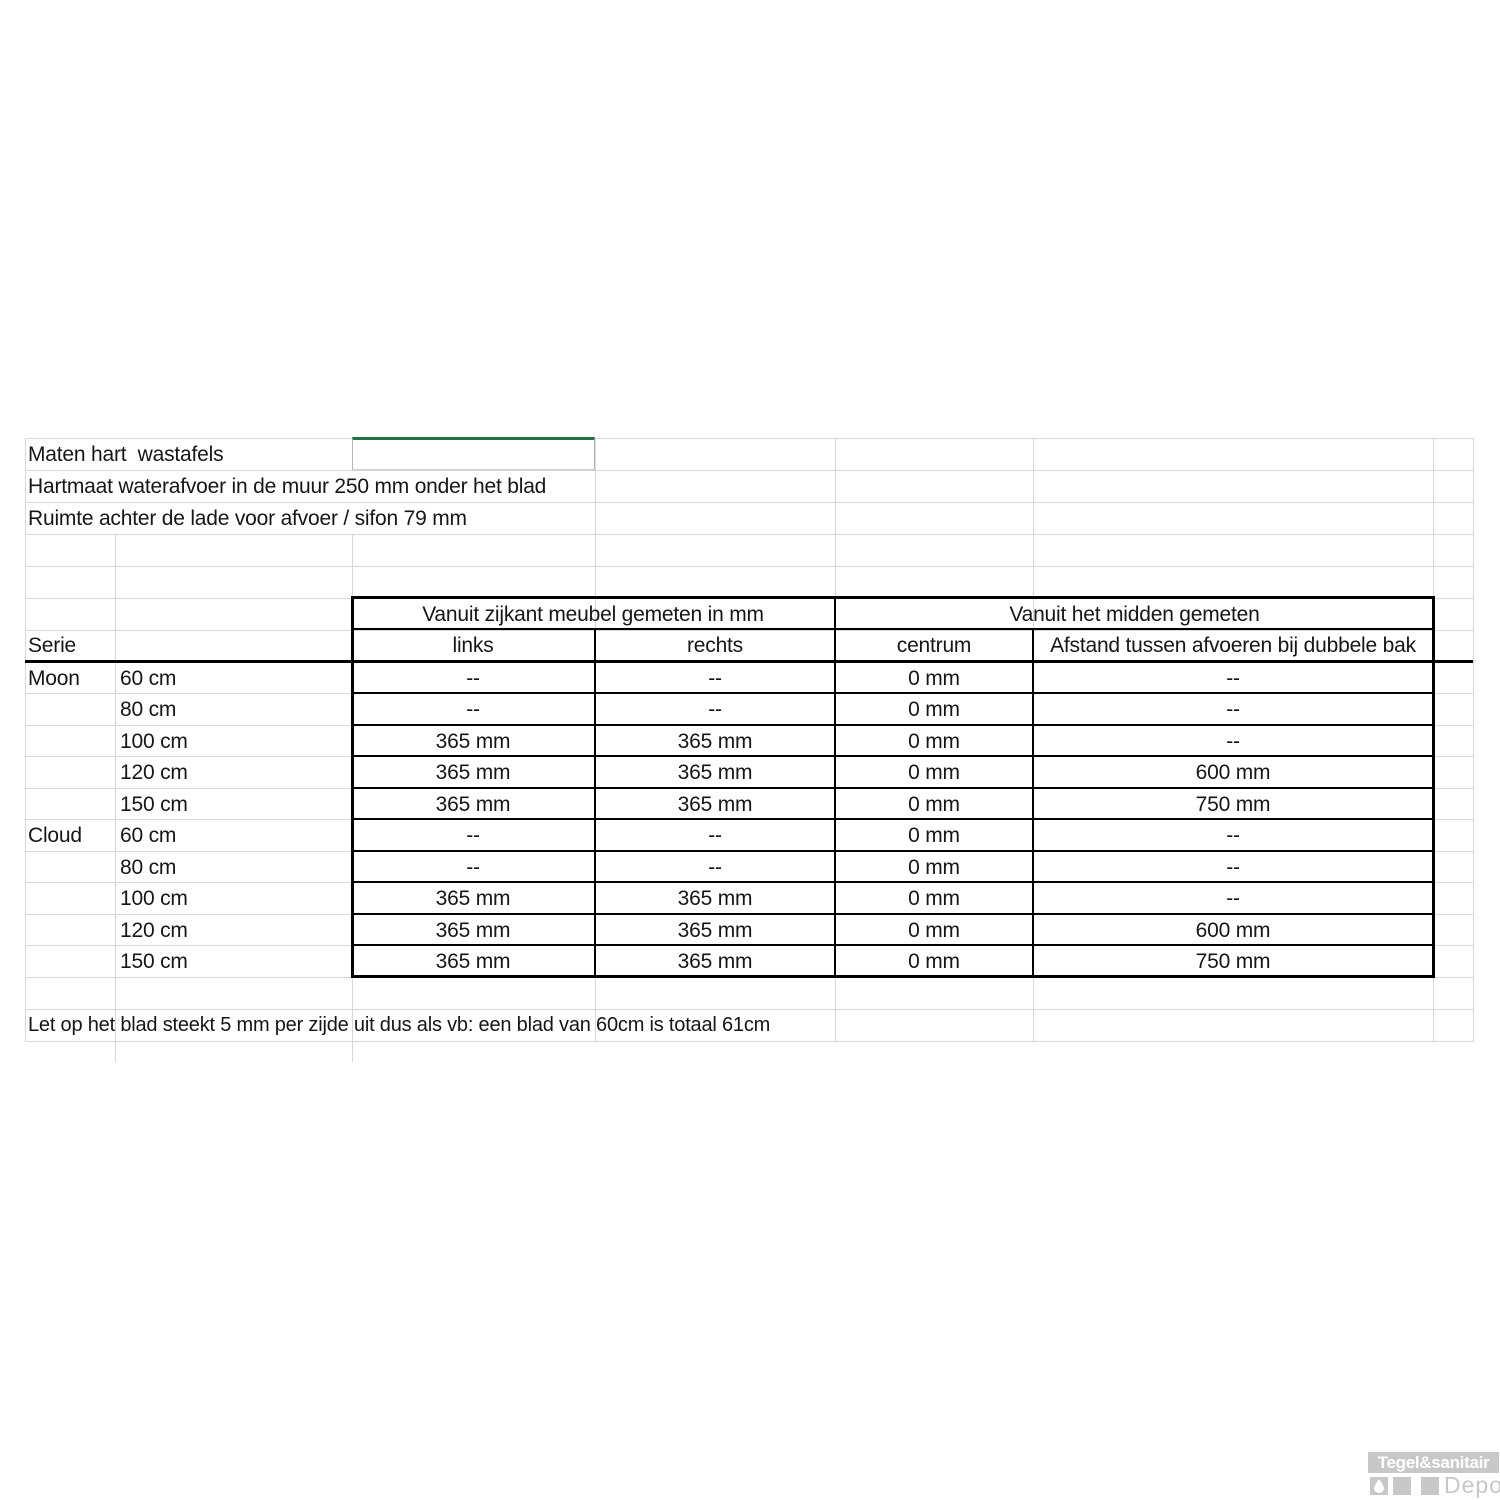 This screenshot has height=1500, width=1500. I want to click on serie-underline, so click(749, 661).